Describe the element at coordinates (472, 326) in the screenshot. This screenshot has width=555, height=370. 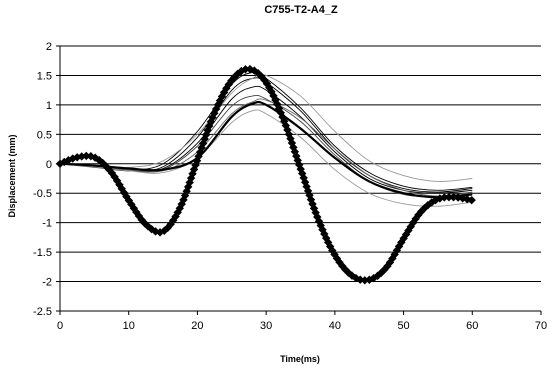
I see `x-tick-label: 60` at that location.